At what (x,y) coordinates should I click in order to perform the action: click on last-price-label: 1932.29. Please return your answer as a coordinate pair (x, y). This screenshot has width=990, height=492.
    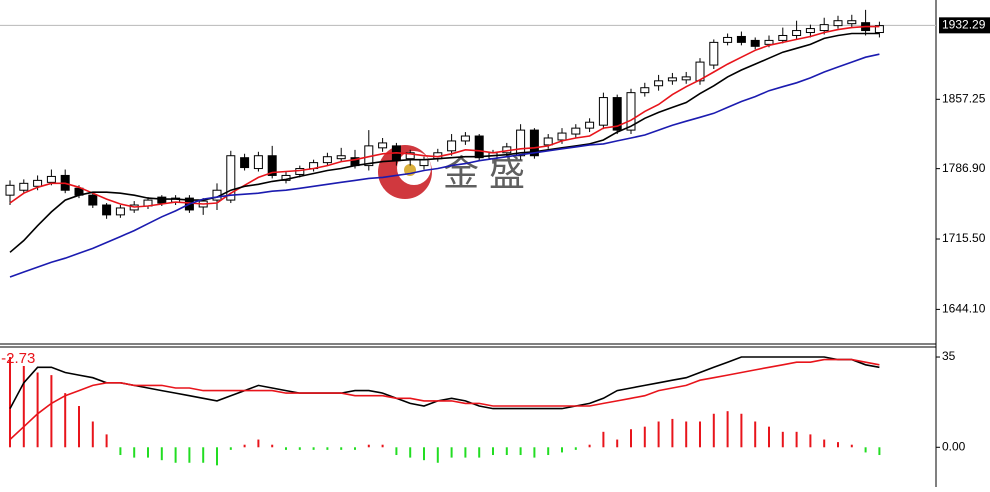
    Looking at the image, I should click on (964, 25).